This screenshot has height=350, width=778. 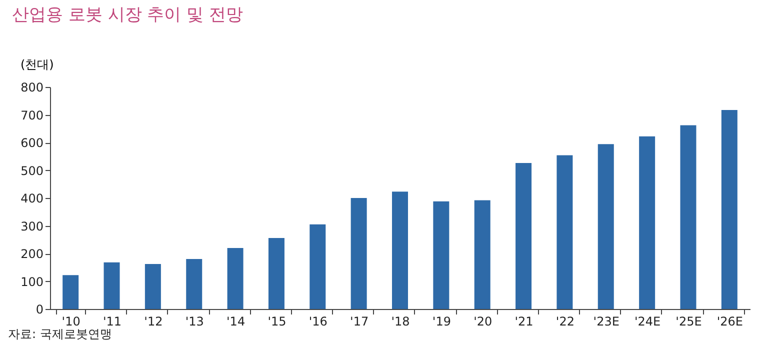 I want to click on text: 자료: 국제로봇연맹, so click(x=60, y=334).